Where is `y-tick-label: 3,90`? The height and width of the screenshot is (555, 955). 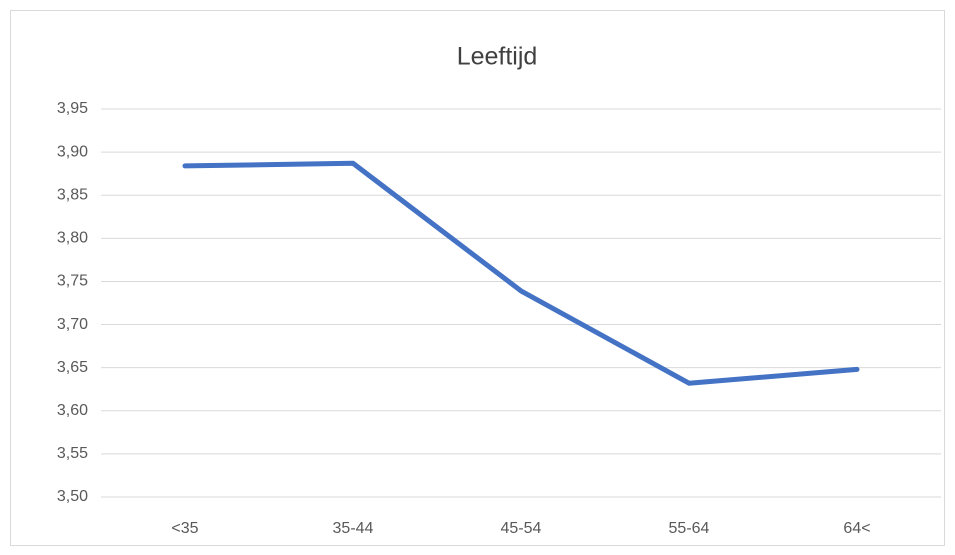
y-tick-label: 3,90 is located at coordinates (72, 151).